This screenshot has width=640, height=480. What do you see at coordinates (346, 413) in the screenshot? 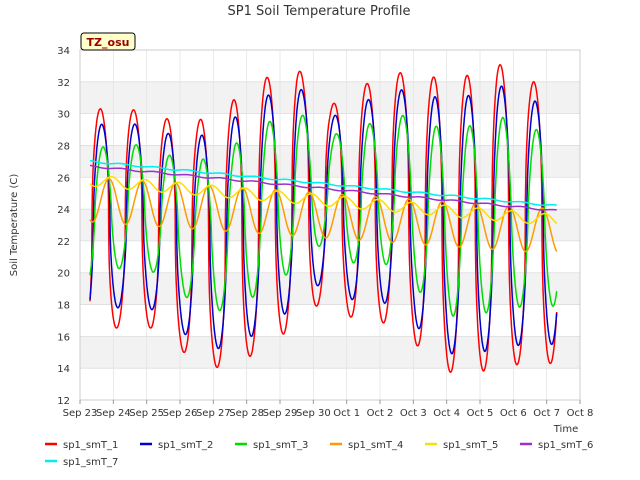
I see `x-tick-label: Oct 1` at bounding box center [346, 413].